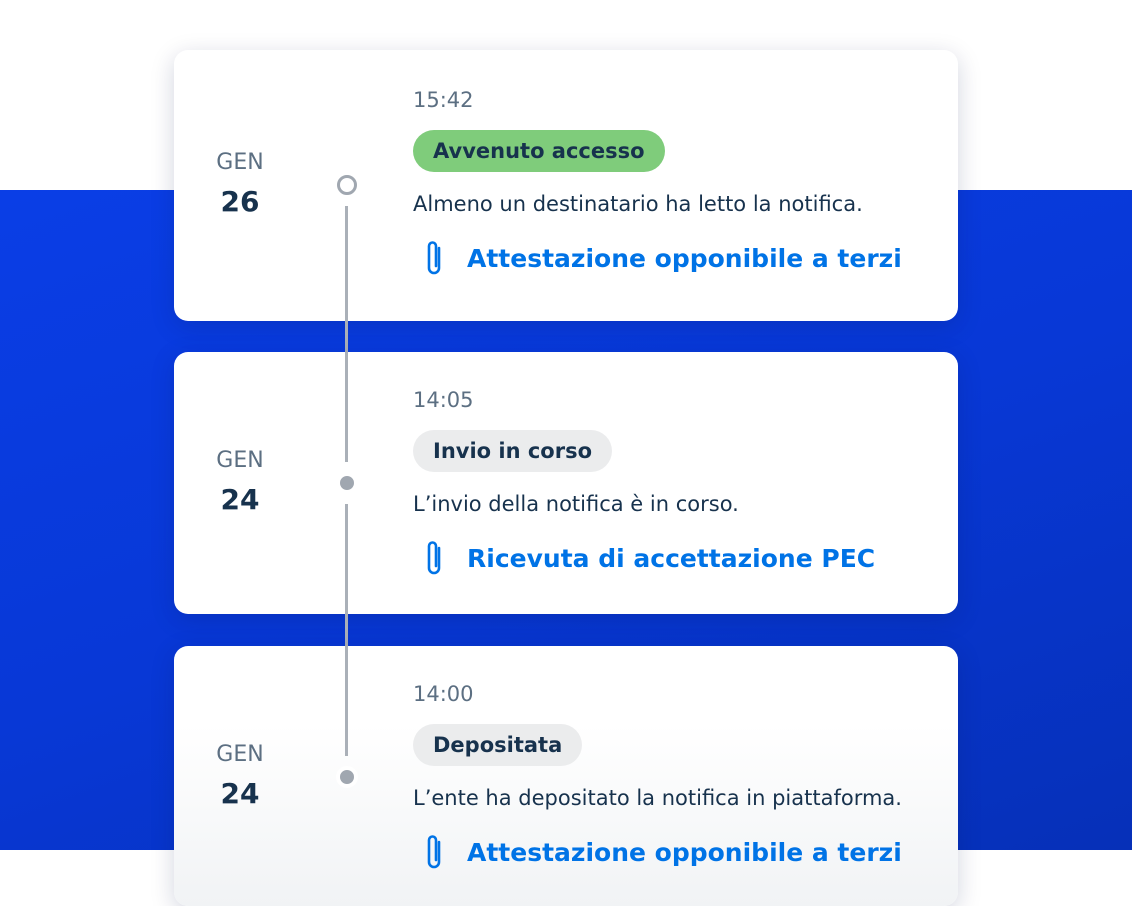 The image size is (1132, 906). What do you see at coordinates (240, 184) in the screenshot?
I see `event-date: GEN 26` at bounding box center [240, 184].